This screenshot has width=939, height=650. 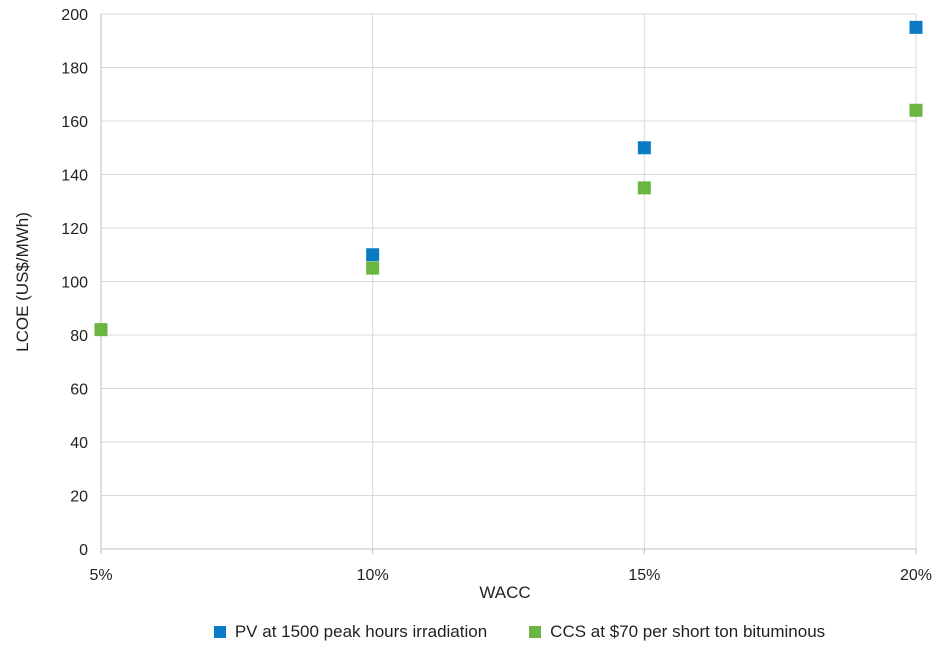 I want to click on y-tick-label: 40, so click(x=79, y=443).